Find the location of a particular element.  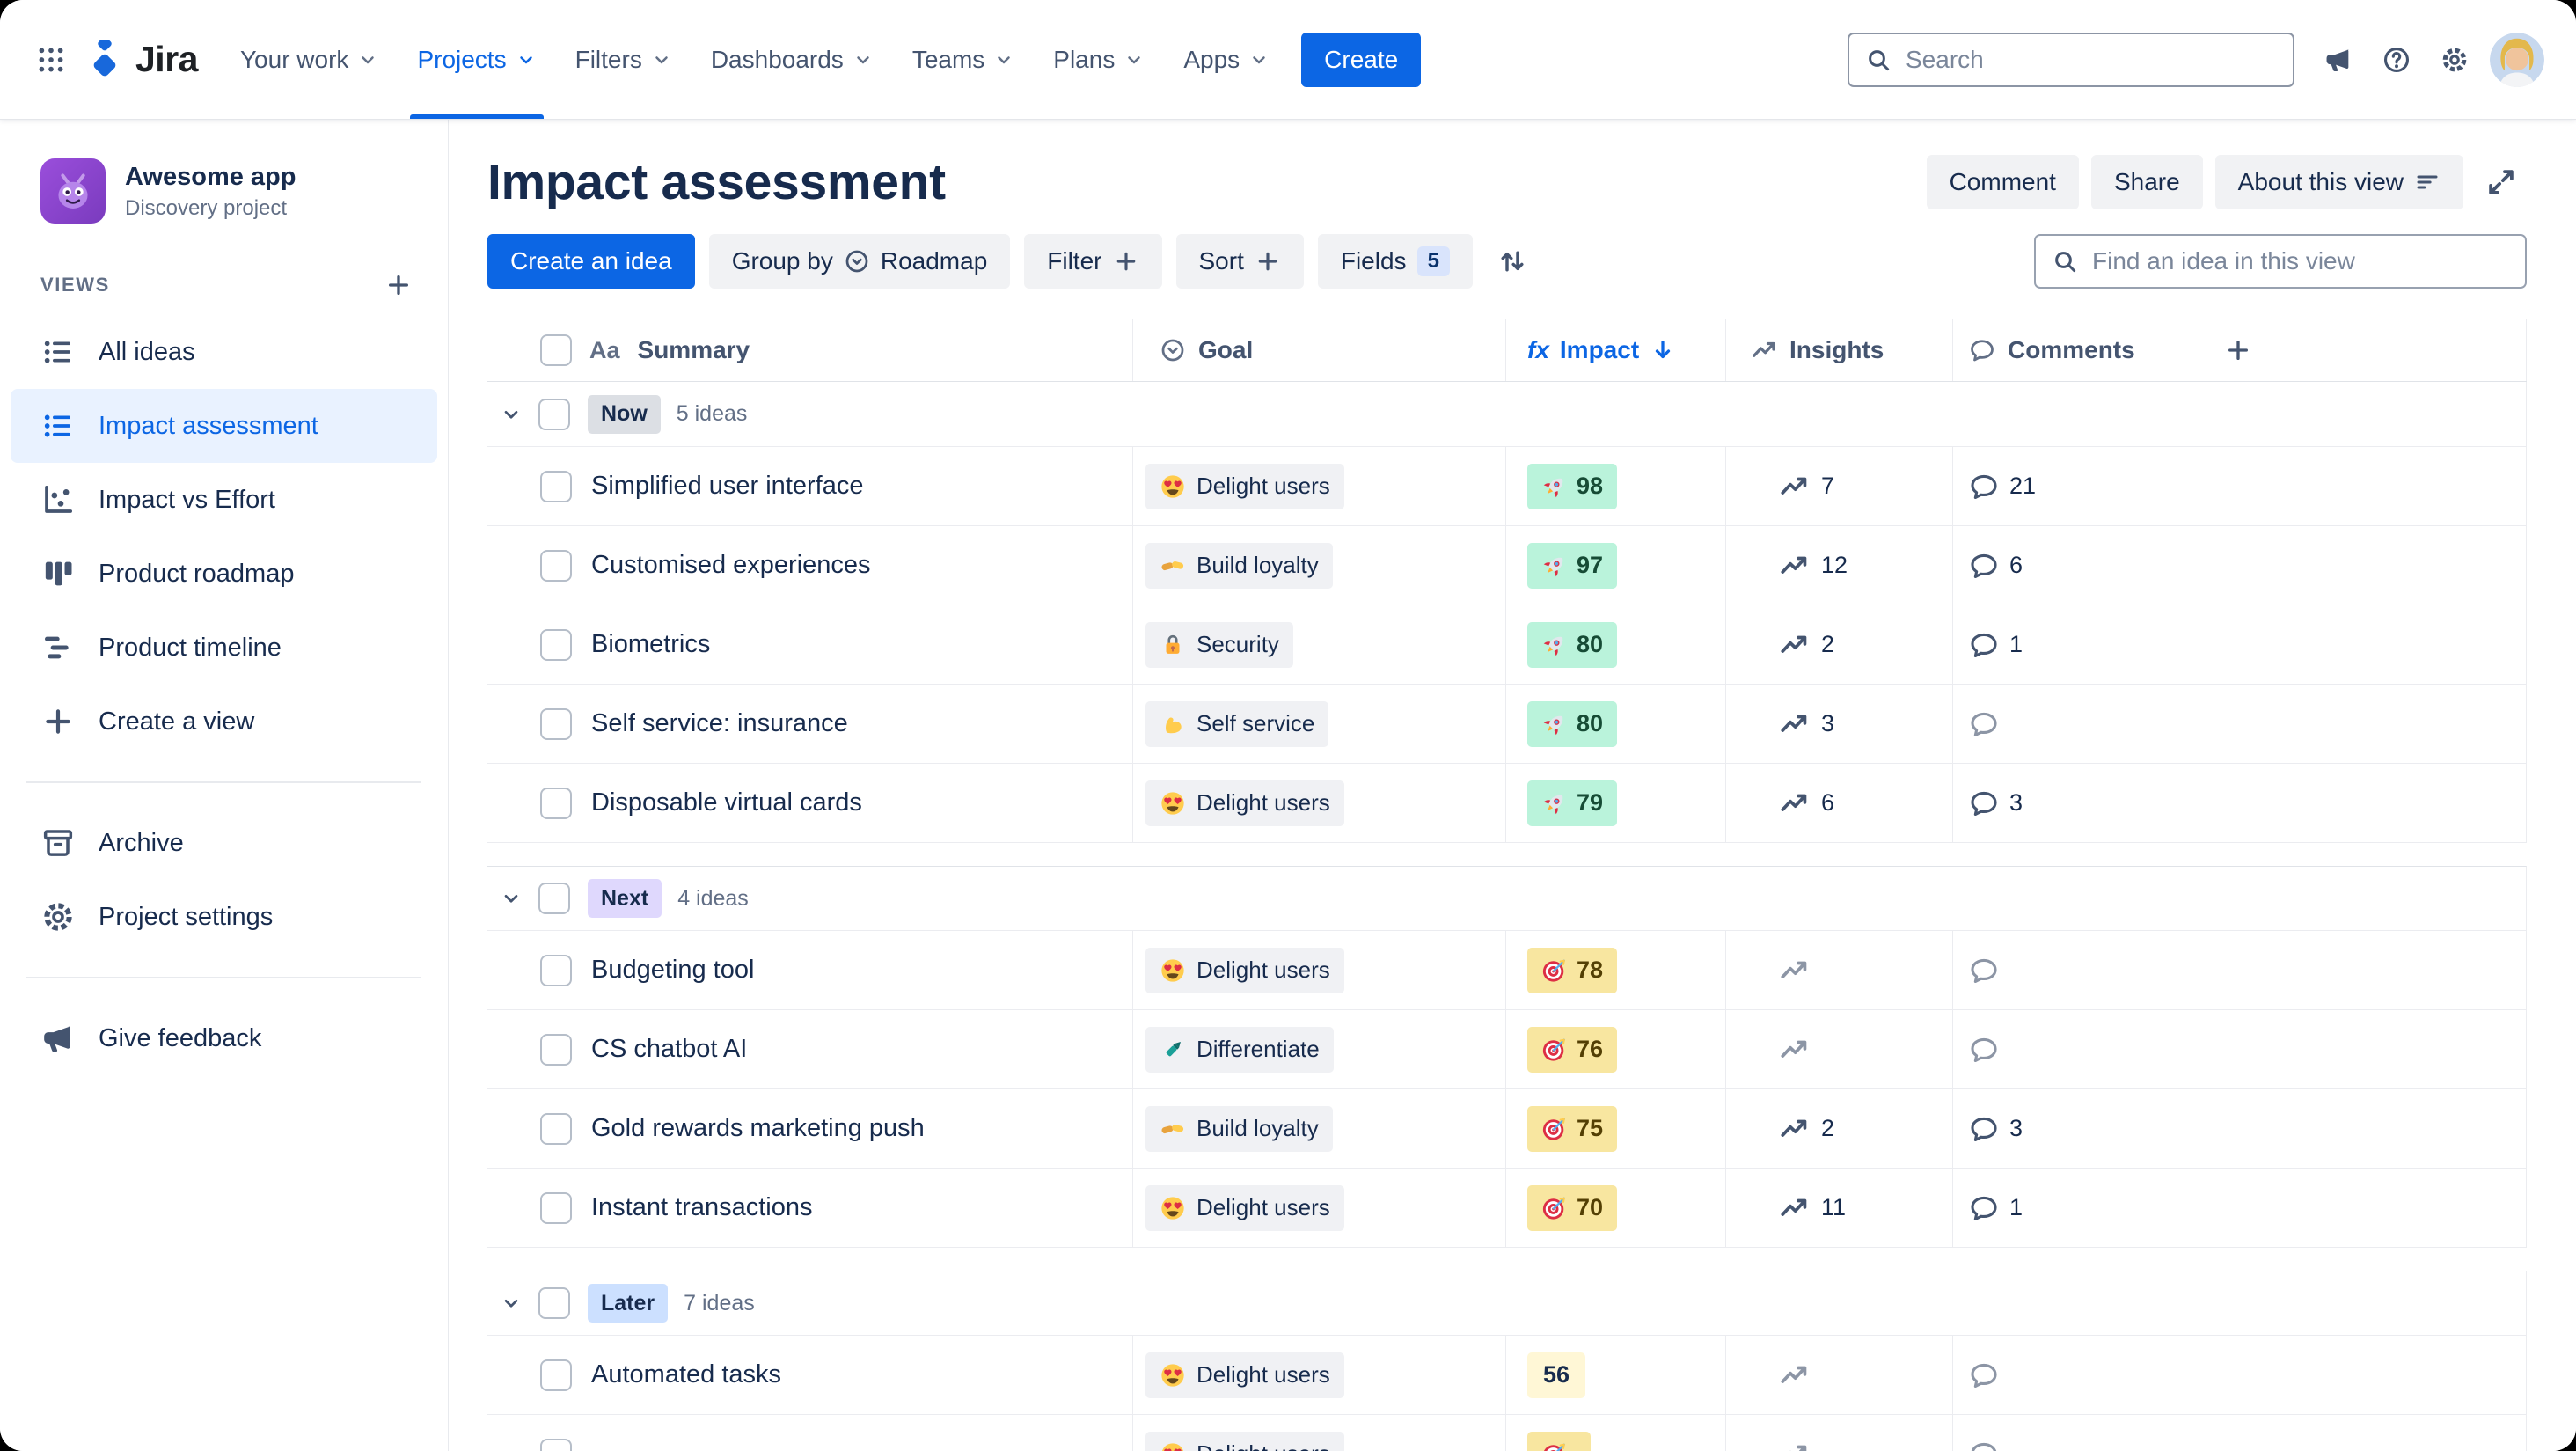

sidebar-item-impact-assessment: Impact assessment is located at coordinates (224, 426).